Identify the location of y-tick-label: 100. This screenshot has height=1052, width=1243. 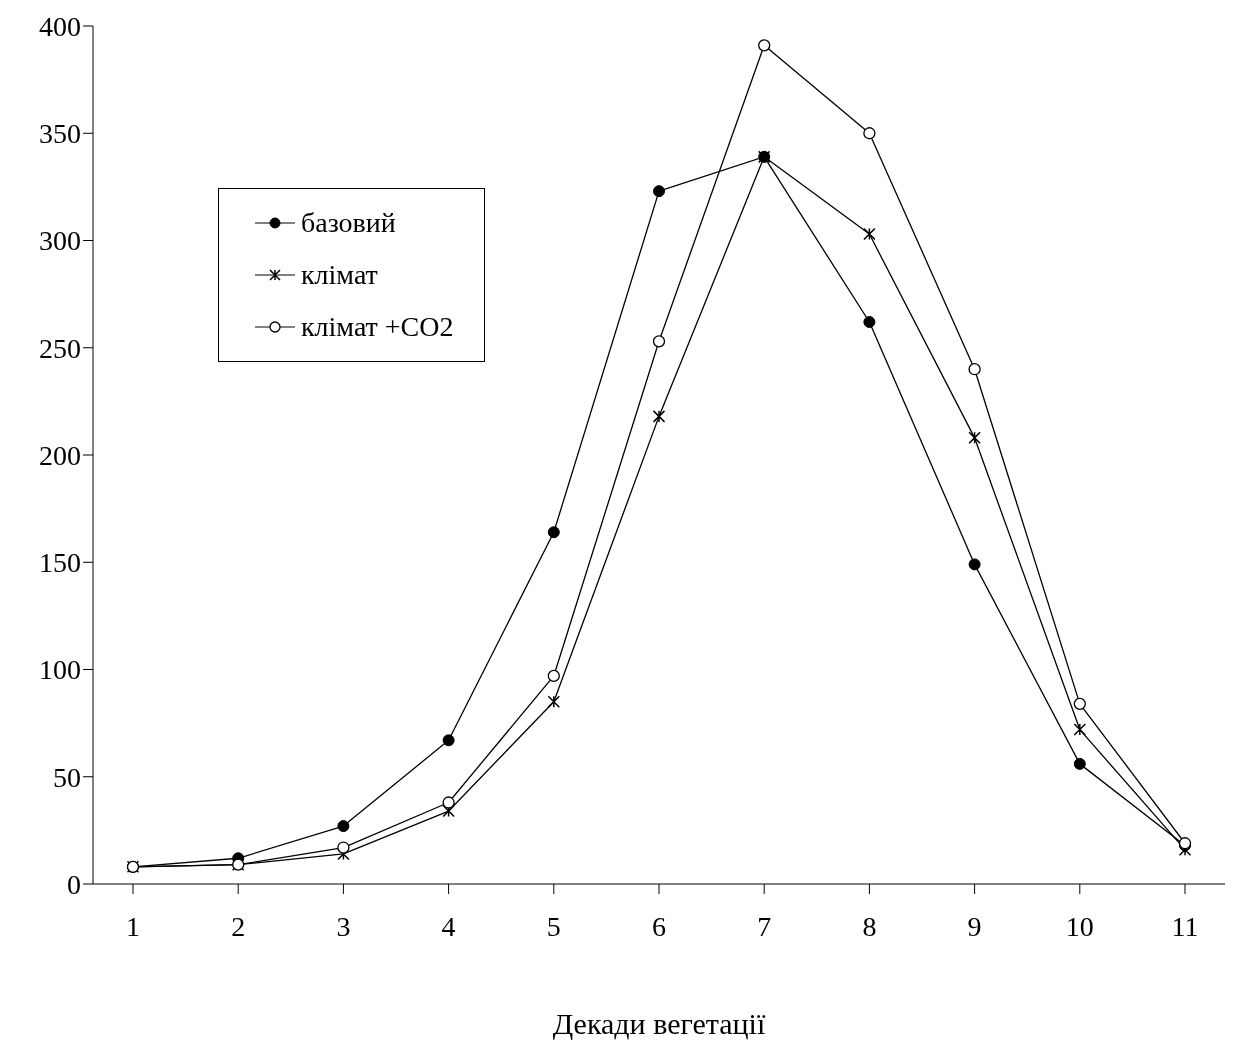
(60, 670).